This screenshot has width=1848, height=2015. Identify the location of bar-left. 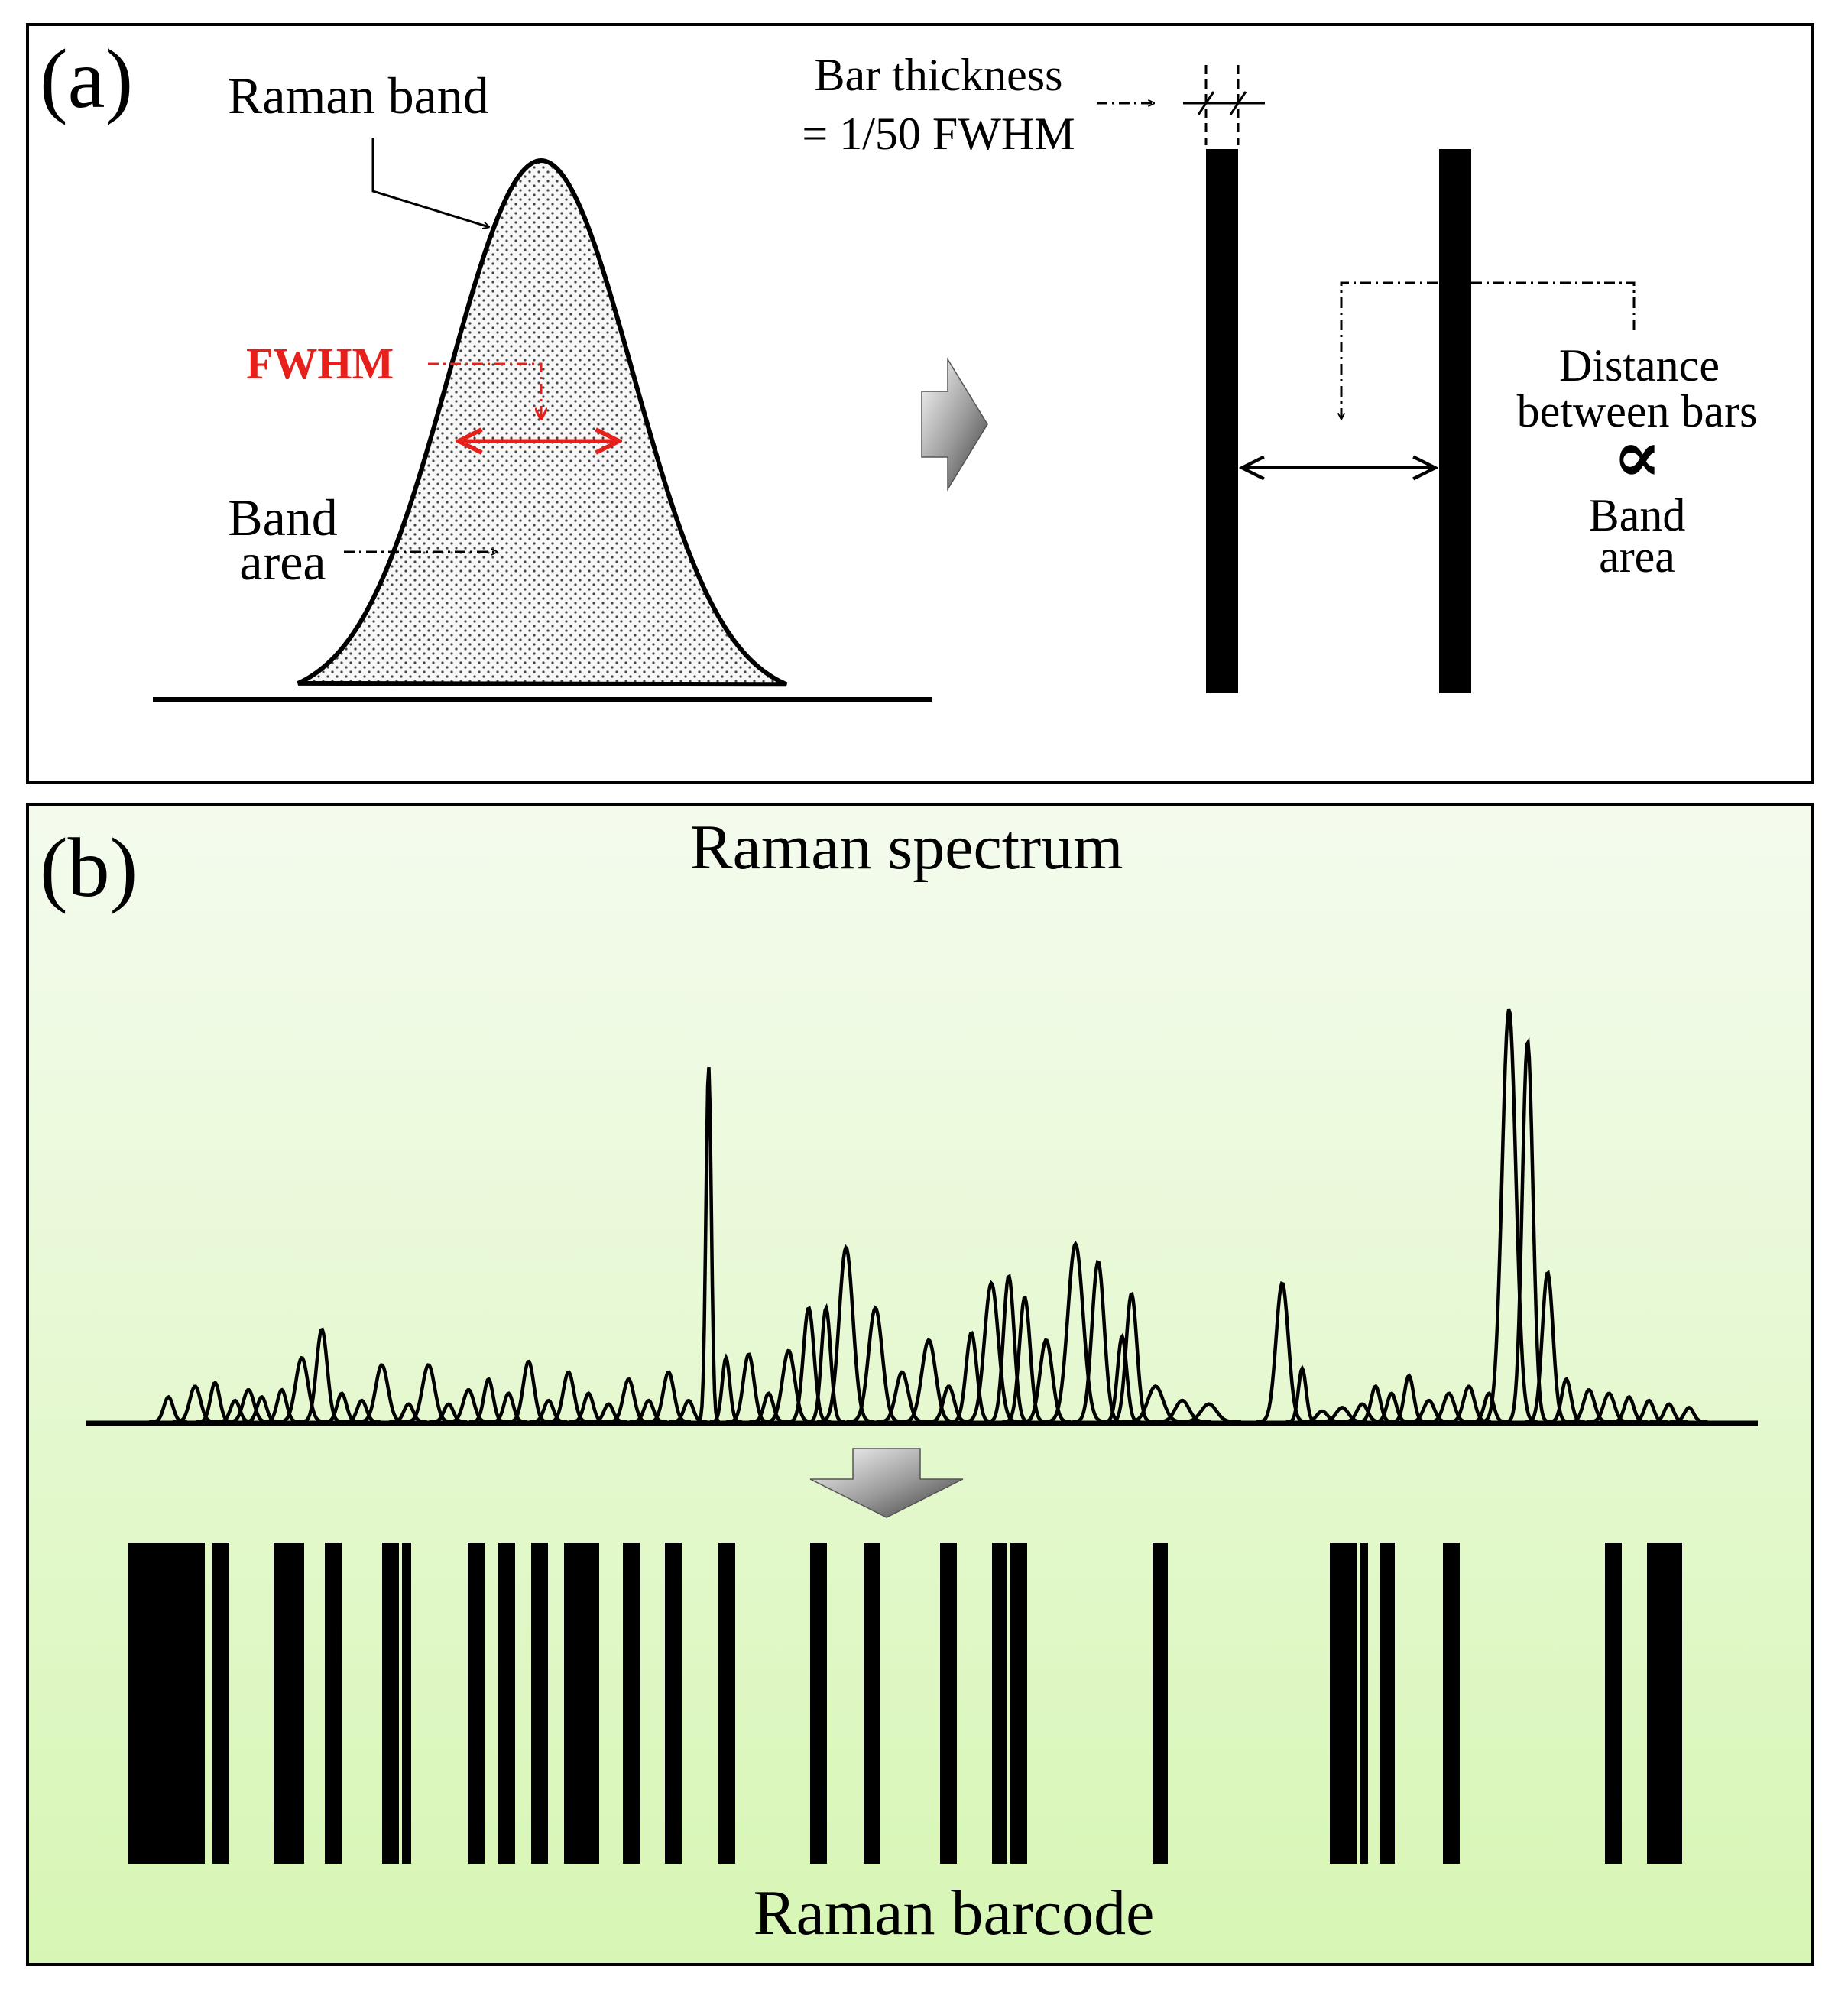
(1222, 421).